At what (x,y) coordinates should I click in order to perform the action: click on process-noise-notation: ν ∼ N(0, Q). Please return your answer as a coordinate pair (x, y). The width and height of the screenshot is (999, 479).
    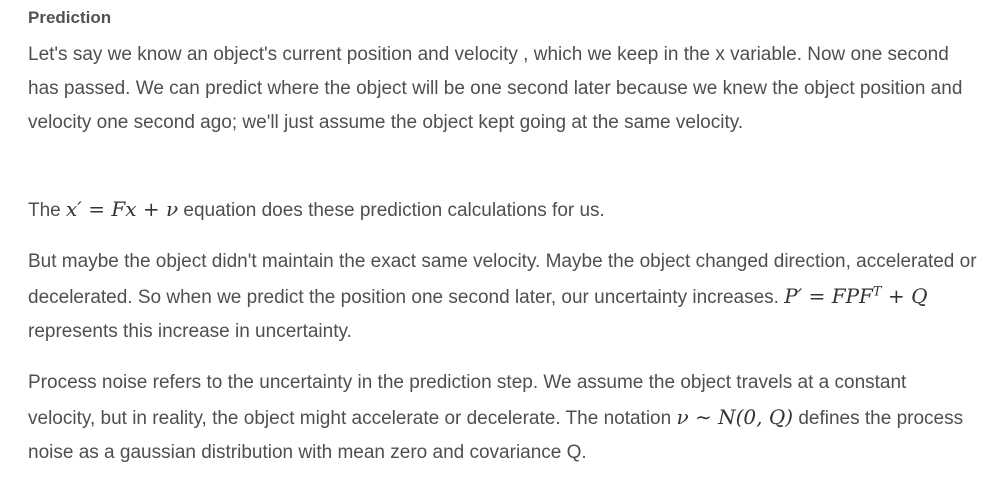
    Looking at the image, I should click on (735, 417).